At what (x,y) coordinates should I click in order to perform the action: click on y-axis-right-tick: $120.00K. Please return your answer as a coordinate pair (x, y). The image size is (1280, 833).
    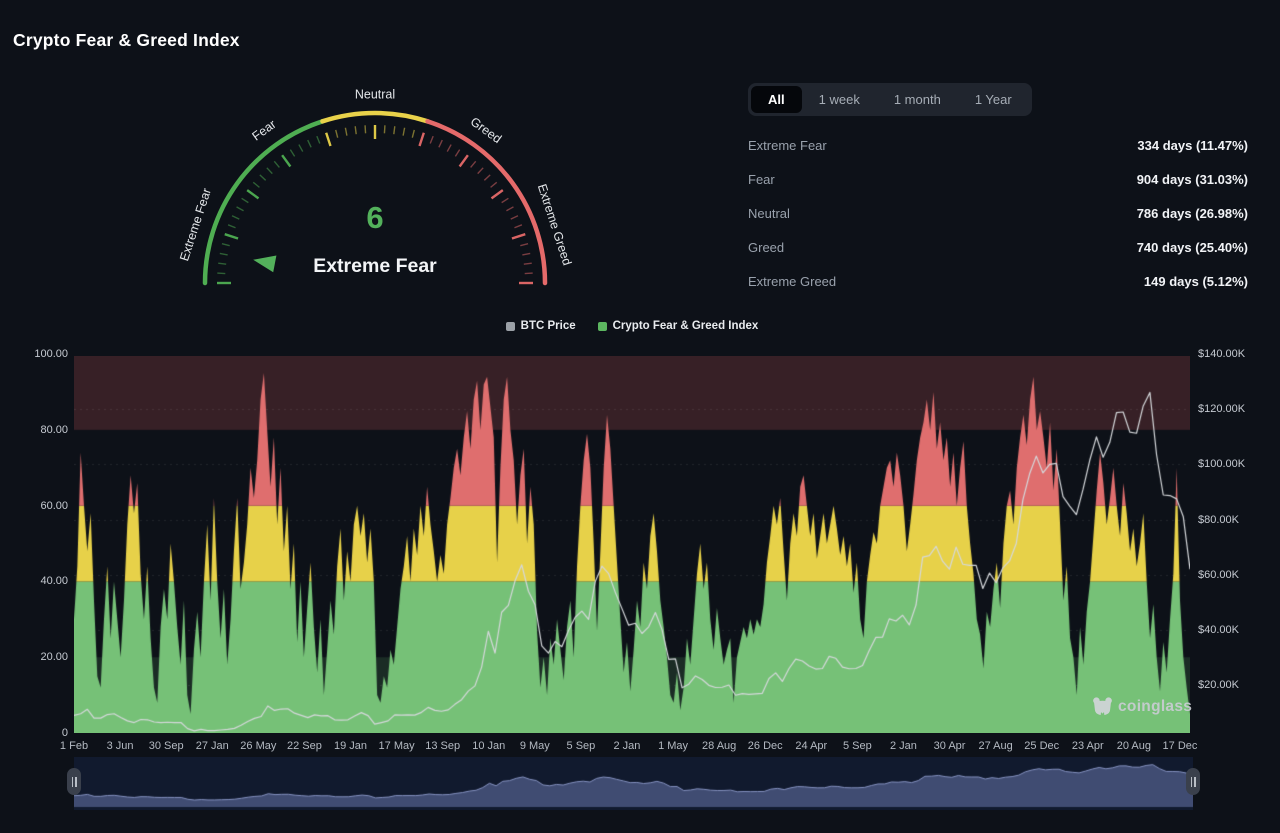
    Looking at the image, I should click on (1222, 409).